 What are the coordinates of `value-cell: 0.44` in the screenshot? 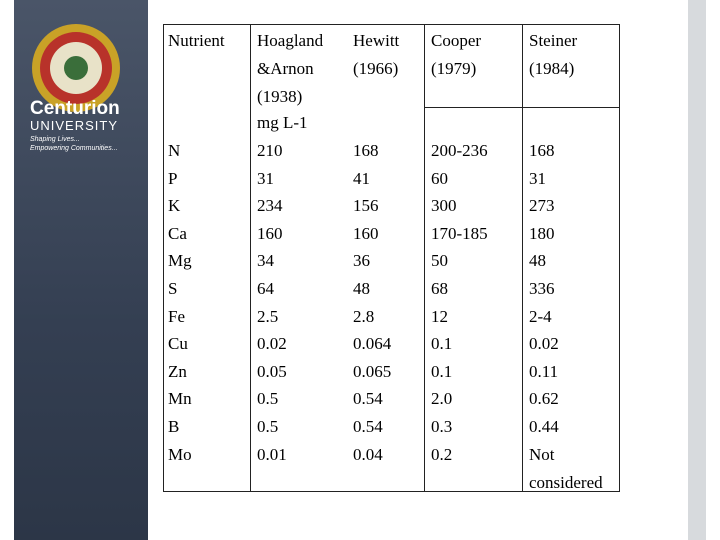 It's located at (544, 426).